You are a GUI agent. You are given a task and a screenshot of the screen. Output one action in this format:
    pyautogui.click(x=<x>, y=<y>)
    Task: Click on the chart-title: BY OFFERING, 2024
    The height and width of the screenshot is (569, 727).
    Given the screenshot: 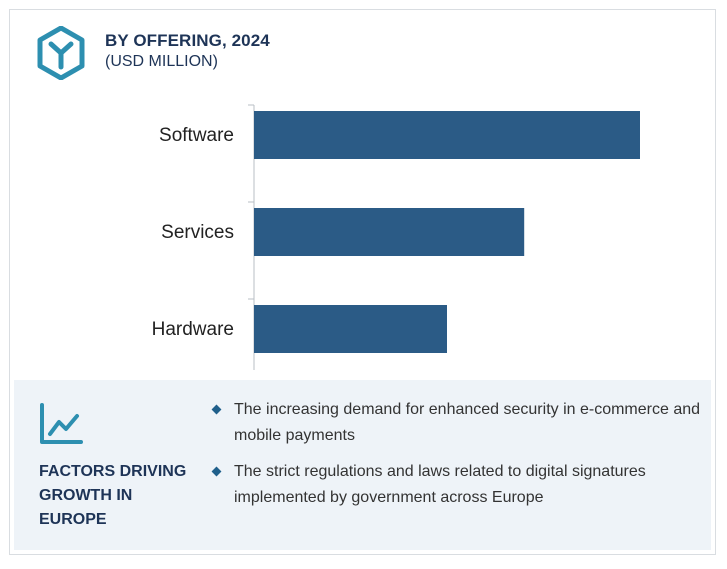 What is the action you would take?
    pyautogui.click(x=187, y=40)
    